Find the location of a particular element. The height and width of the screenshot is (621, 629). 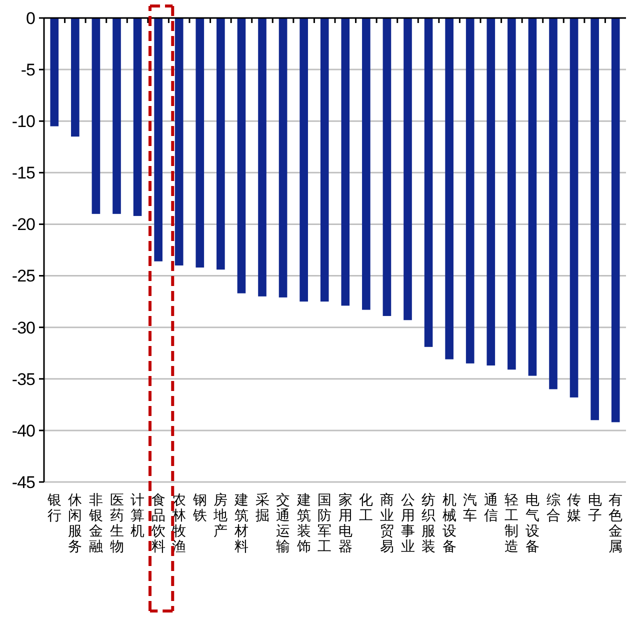

x-tick-label: 化工 is located at coordinates (366, 508).